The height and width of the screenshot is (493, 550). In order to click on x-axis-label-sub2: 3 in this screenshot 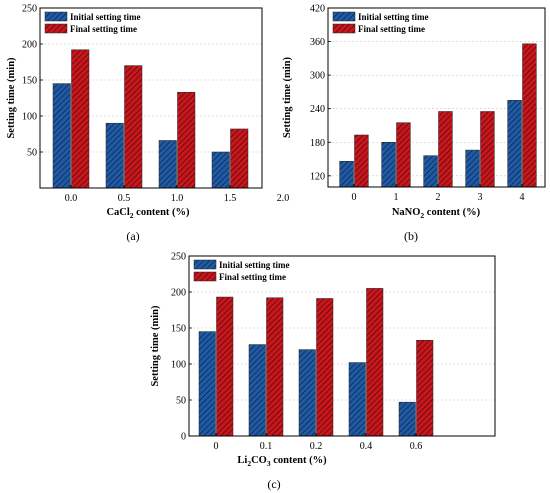, I will do `click(269, 463)`.